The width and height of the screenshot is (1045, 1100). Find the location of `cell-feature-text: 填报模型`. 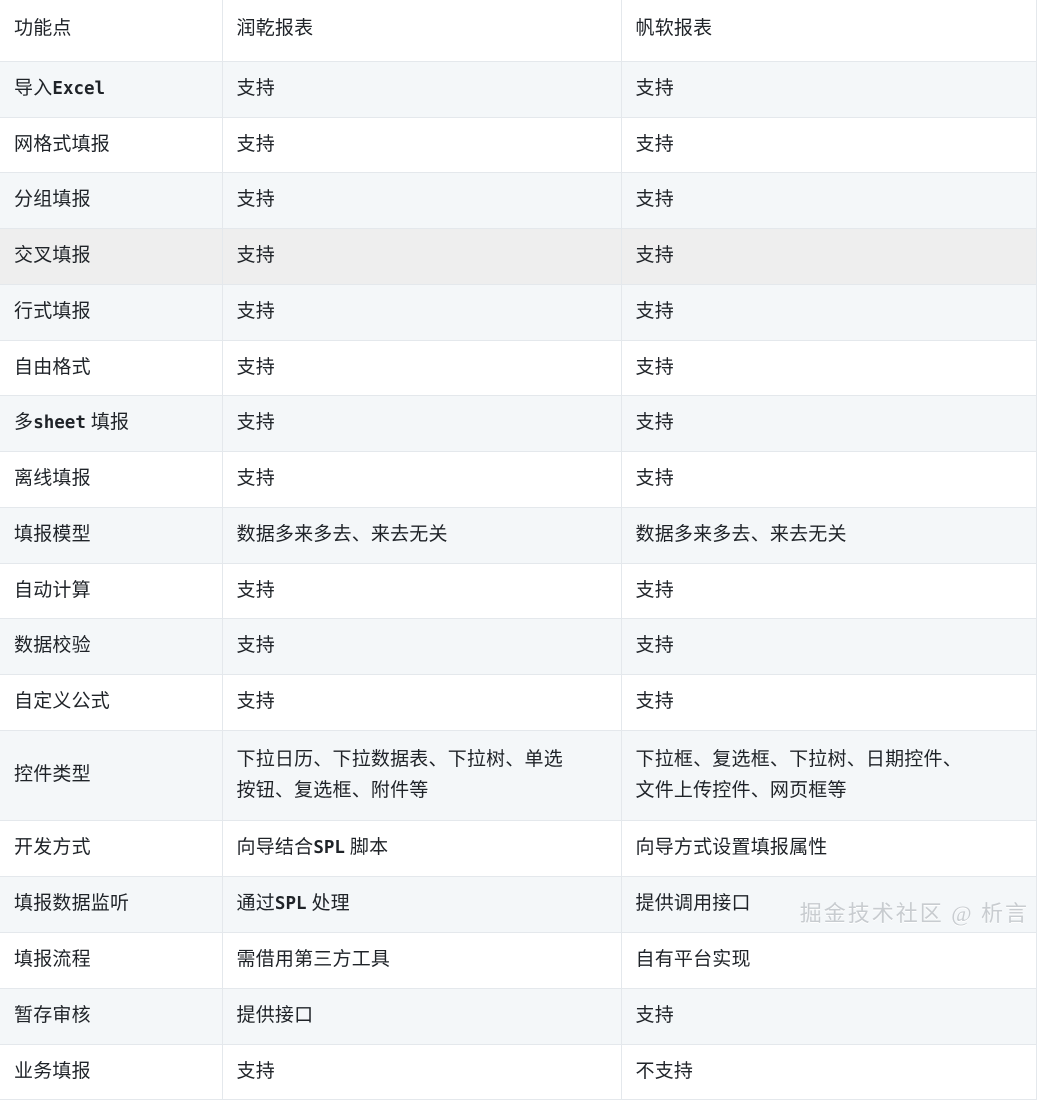

cell-feature-text: 填报模型 is located at coordinates (52, 534).